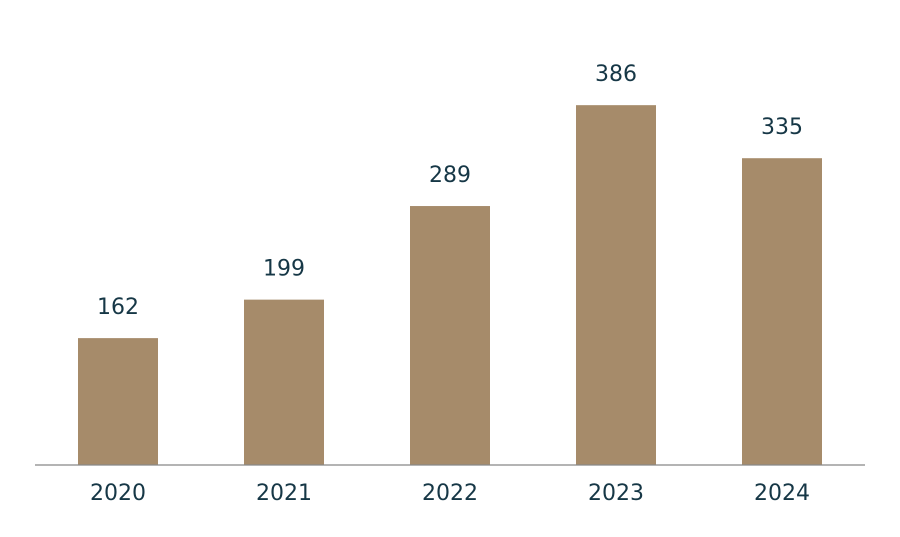  Describe the element at coordinates (782, 127) in the screenshot. I see `value-label: 335` at that location.